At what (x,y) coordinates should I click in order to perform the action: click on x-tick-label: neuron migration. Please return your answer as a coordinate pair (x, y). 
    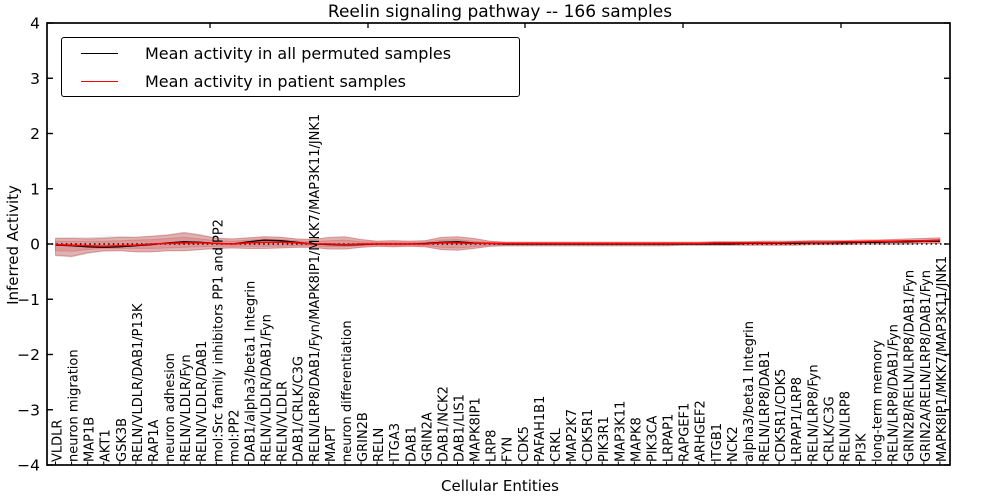
    Looking at the image, I should click on (74, 405).